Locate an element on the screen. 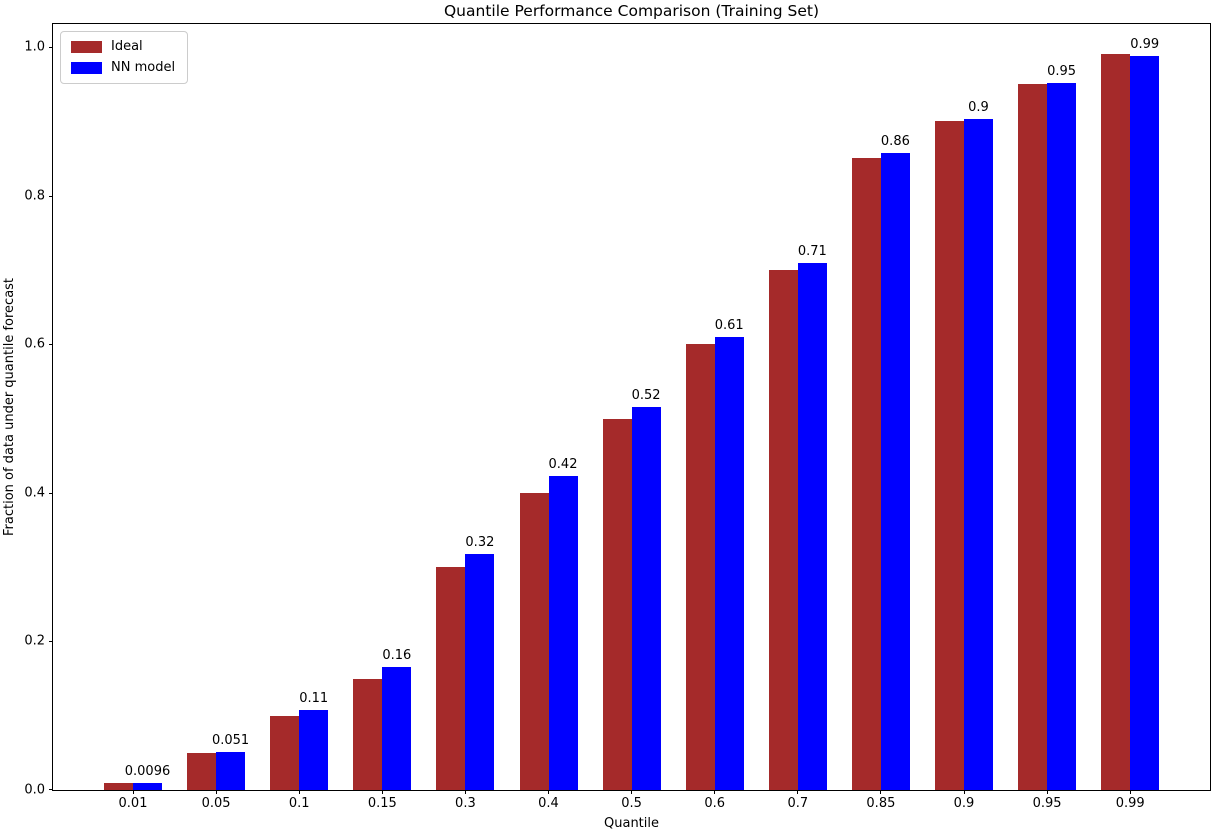  x-tick-label: 0.4 is located at coordinates (548, 803).